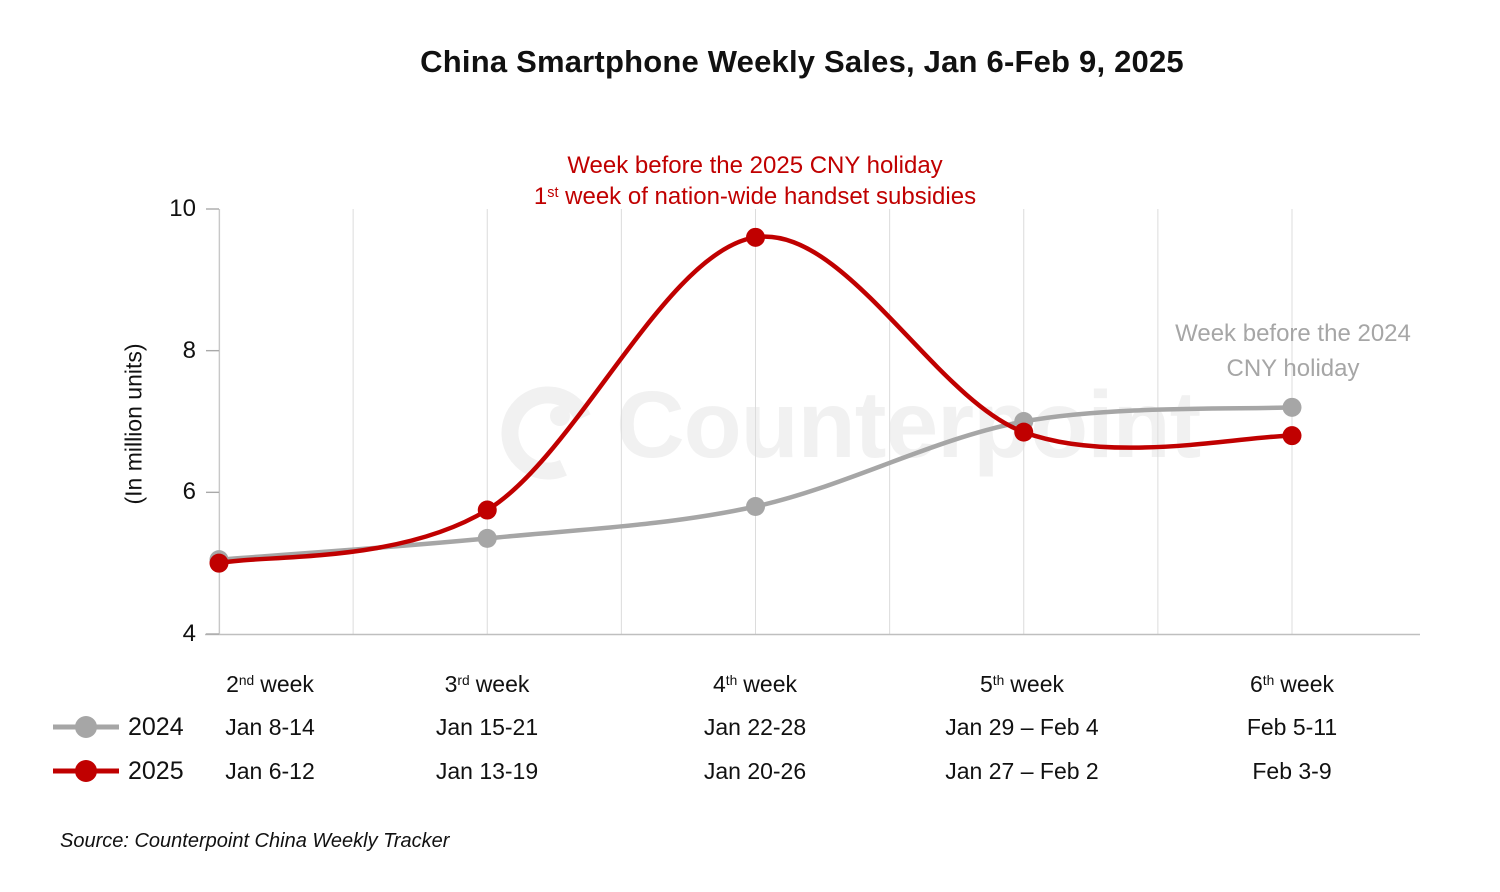 The height and width of the screenshot is (892, 1500). What do you see at coordinates (270, 684) in the screenshot?
I see `week-header-2: 2nd week` at bounding box center [270, 684].